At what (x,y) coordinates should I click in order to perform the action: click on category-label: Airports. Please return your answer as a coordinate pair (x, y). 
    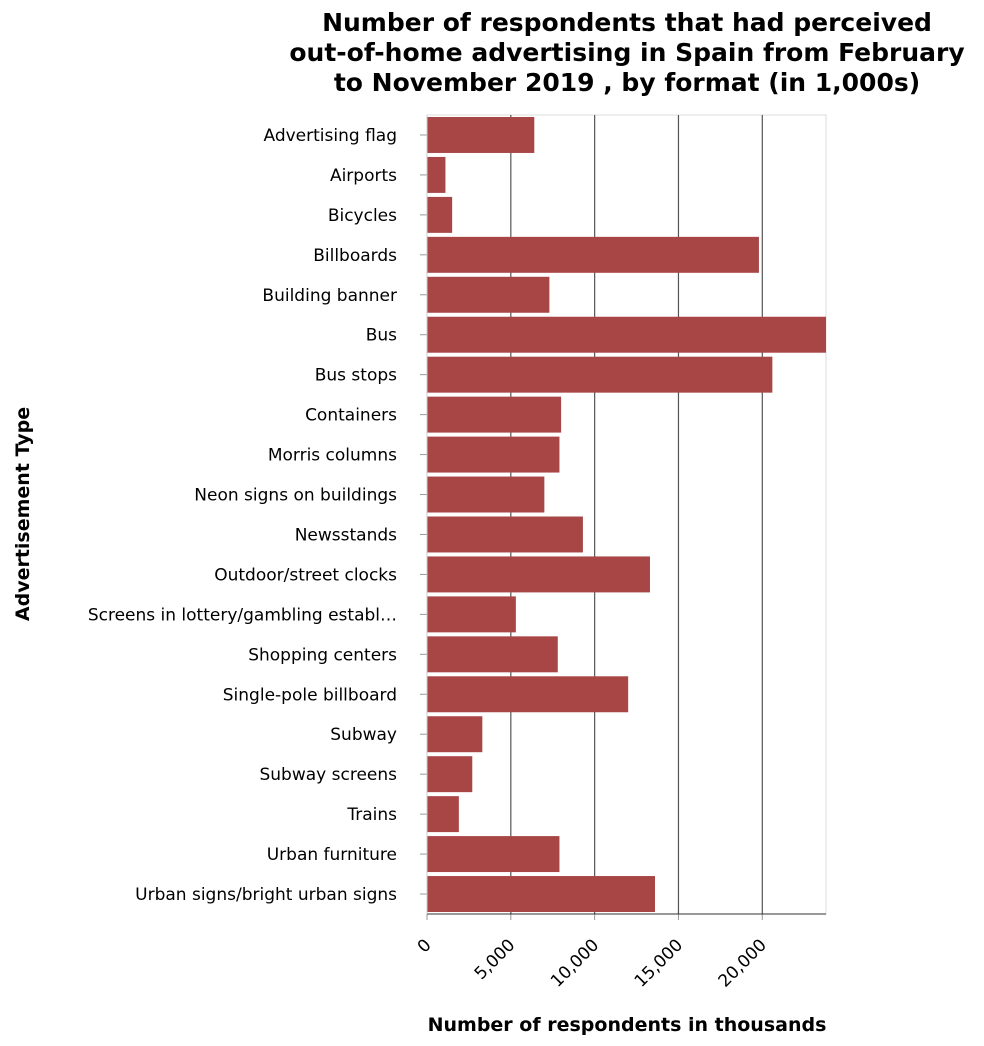
    Looking at the image, I should click on (363, 176).